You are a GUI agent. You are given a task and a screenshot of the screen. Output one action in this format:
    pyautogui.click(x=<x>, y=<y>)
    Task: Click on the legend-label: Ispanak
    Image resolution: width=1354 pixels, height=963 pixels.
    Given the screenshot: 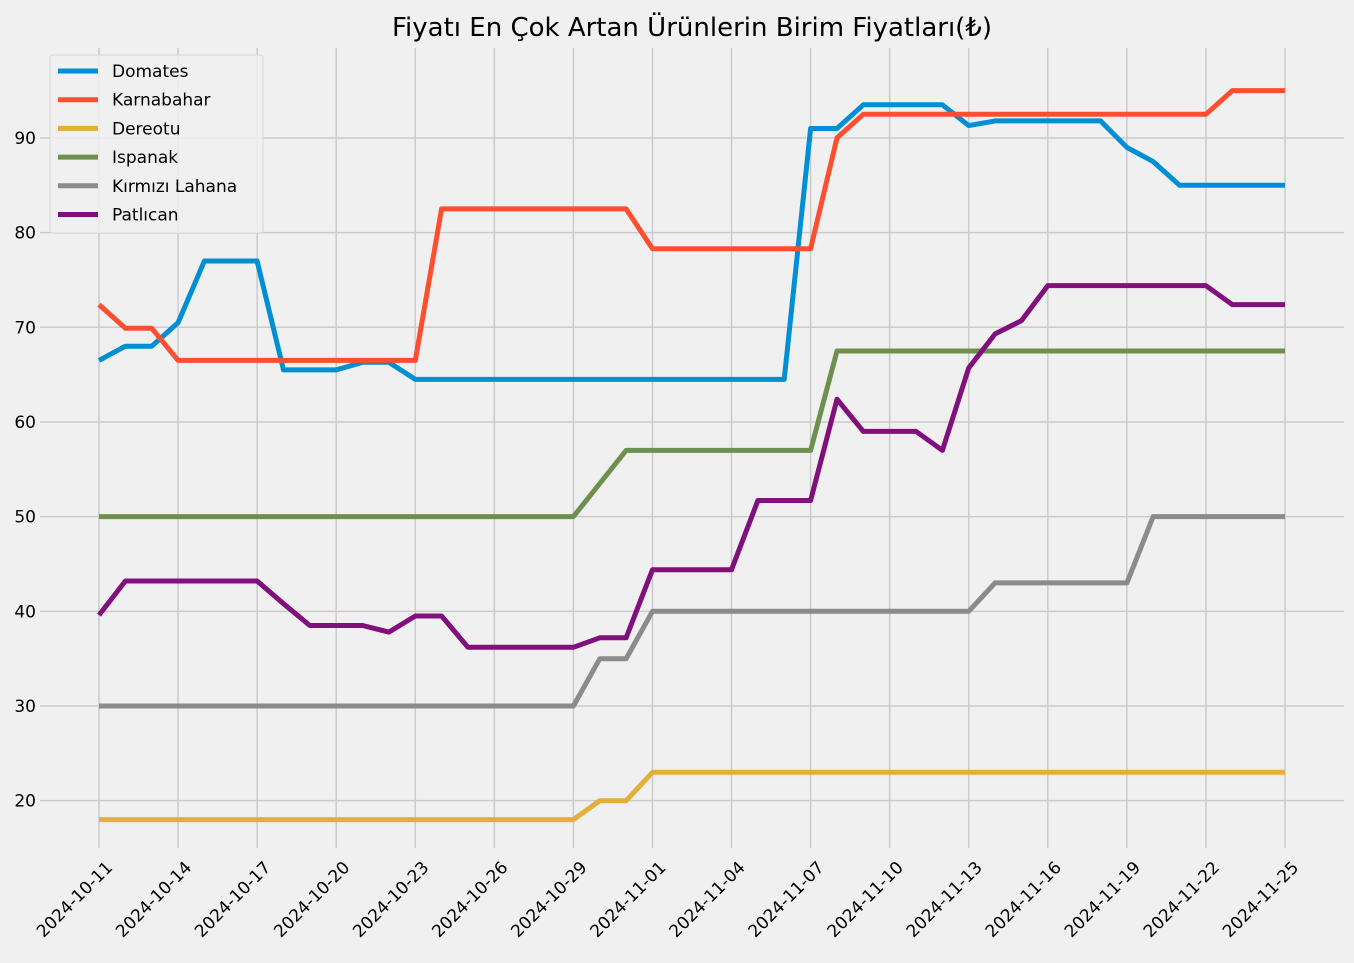 What is the action you would take?
    pyautogui.click(x=145, y=158)
    